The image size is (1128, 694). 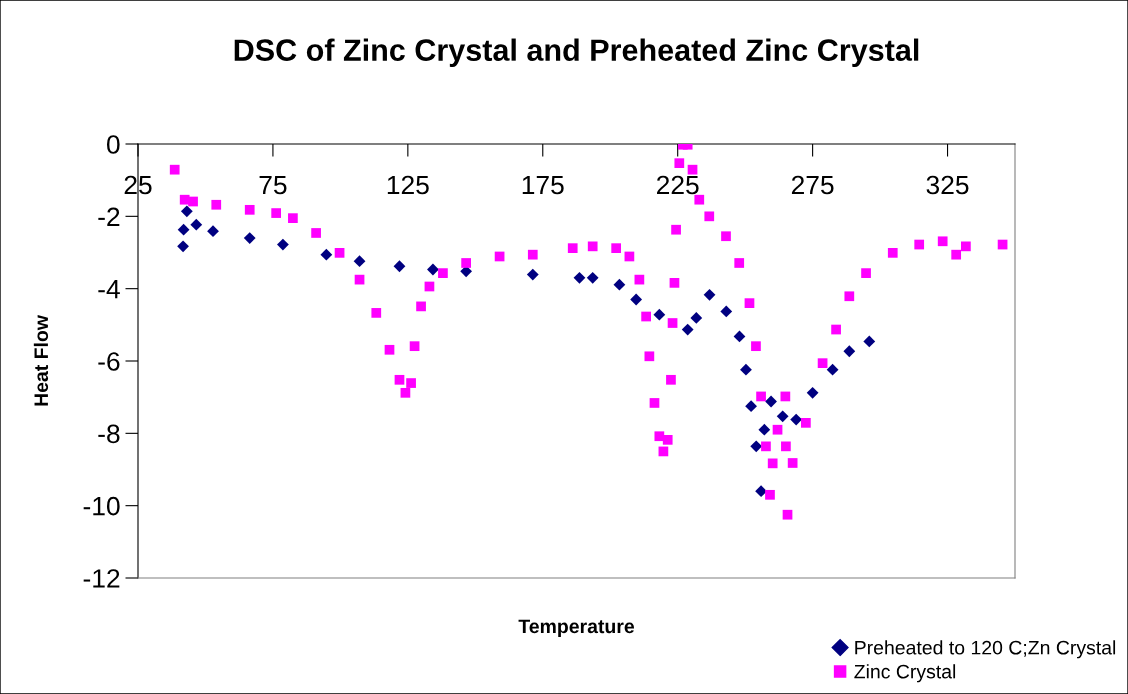 What do you see at coordinates (109, 216) in the screenshot?
I see `y-tick-label: -2` at bounding box center [109, 216].